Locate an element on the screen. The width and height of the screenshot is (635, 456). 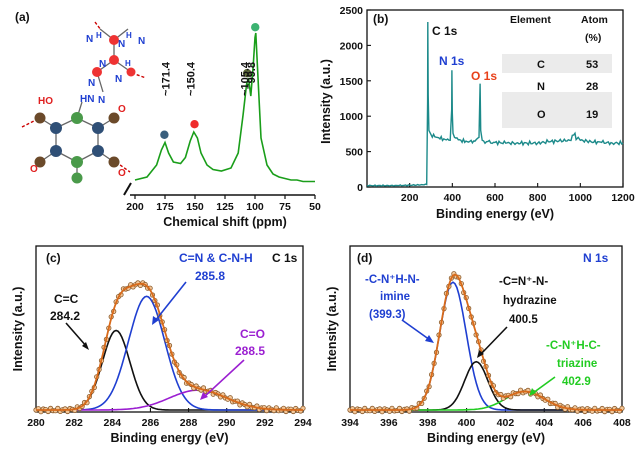
struct-label: HO is located at coordinates (45, 101).